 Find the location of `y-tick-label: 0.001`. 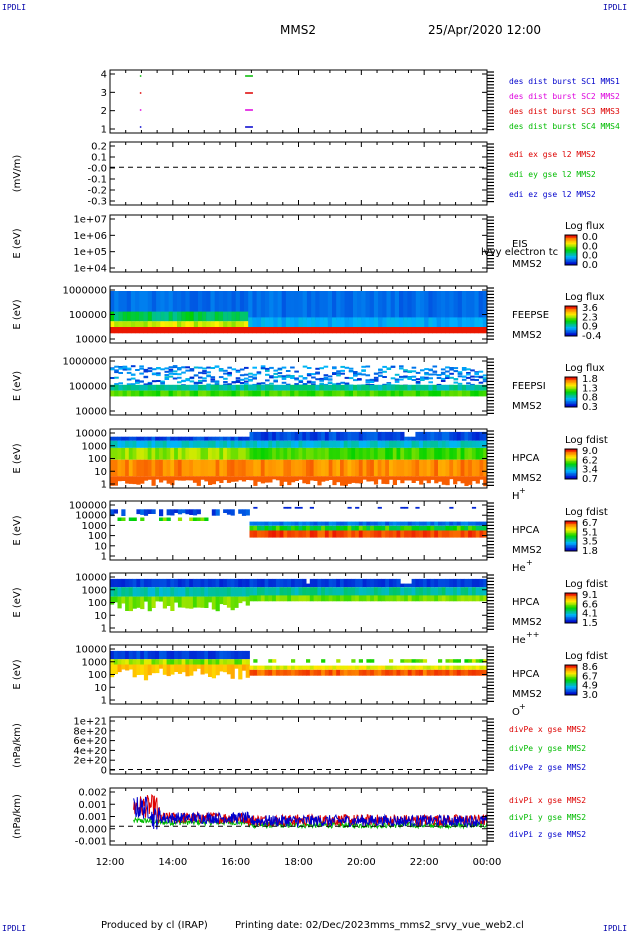

y-tick-label: 0.001 is located at coordinates (92, 817).